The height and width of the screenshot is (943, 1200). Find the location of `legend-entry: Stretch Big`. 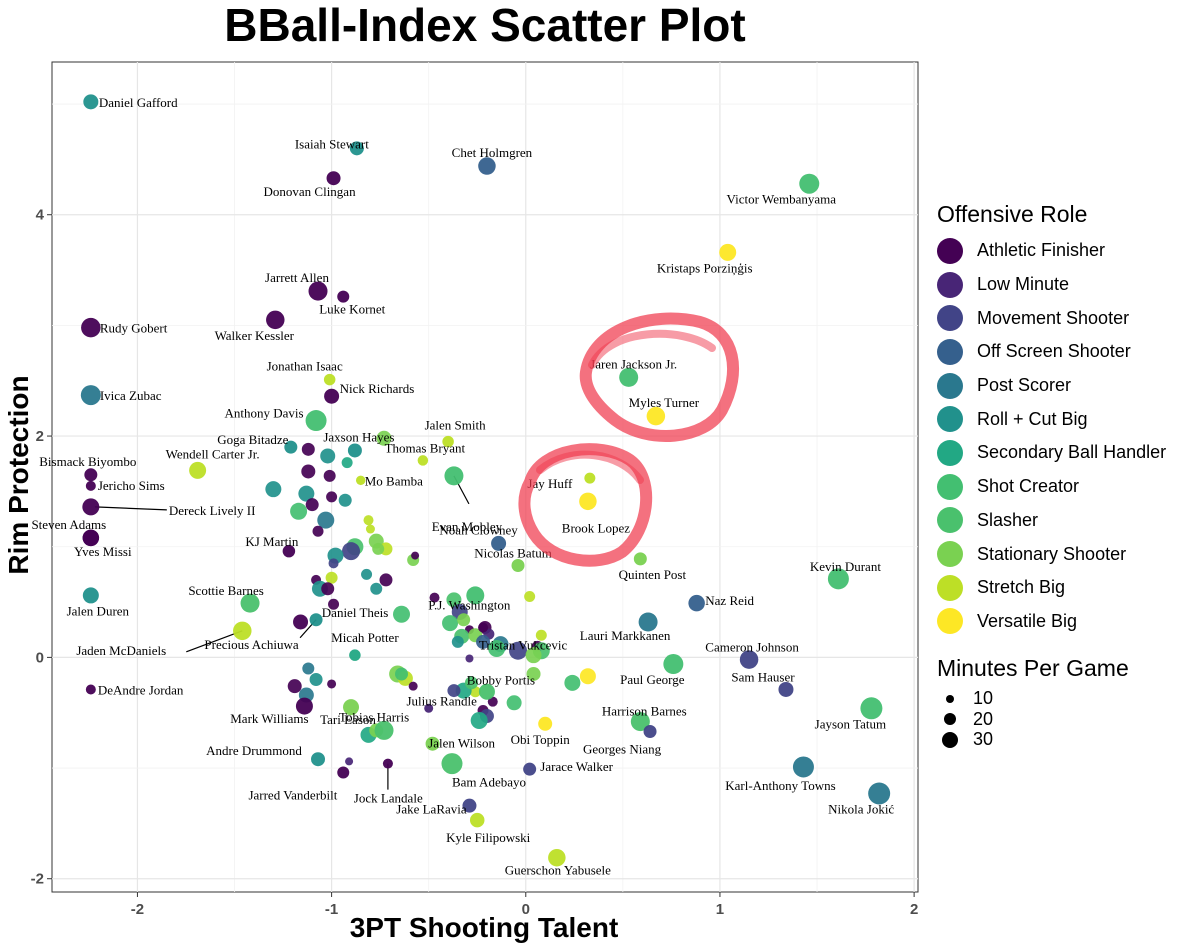

legend-entry: Stretch Big is located at coordinates (1067, 588).